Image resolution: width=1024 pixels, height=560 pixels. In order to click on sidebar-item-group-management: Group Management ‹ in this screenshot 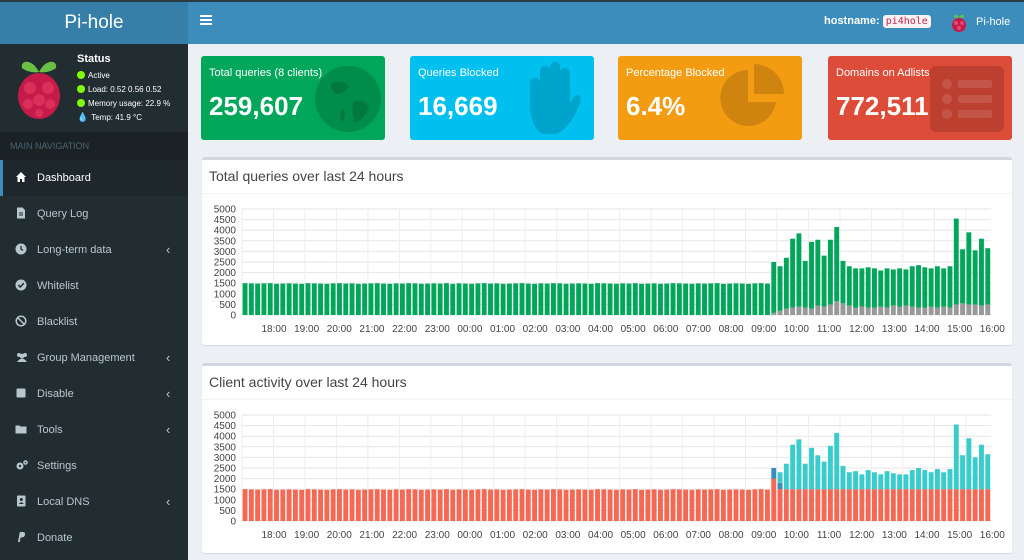, I will do `click(94, 358)`.